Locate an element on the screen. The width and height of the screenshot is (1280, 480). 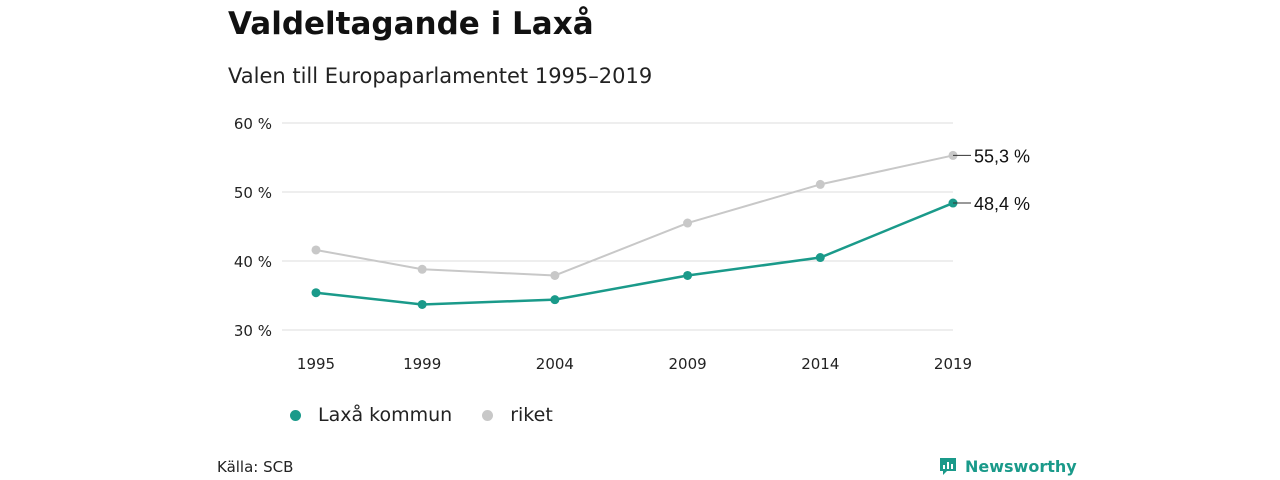
y-tick-label: 40 % is located at coordinates (253, 262).